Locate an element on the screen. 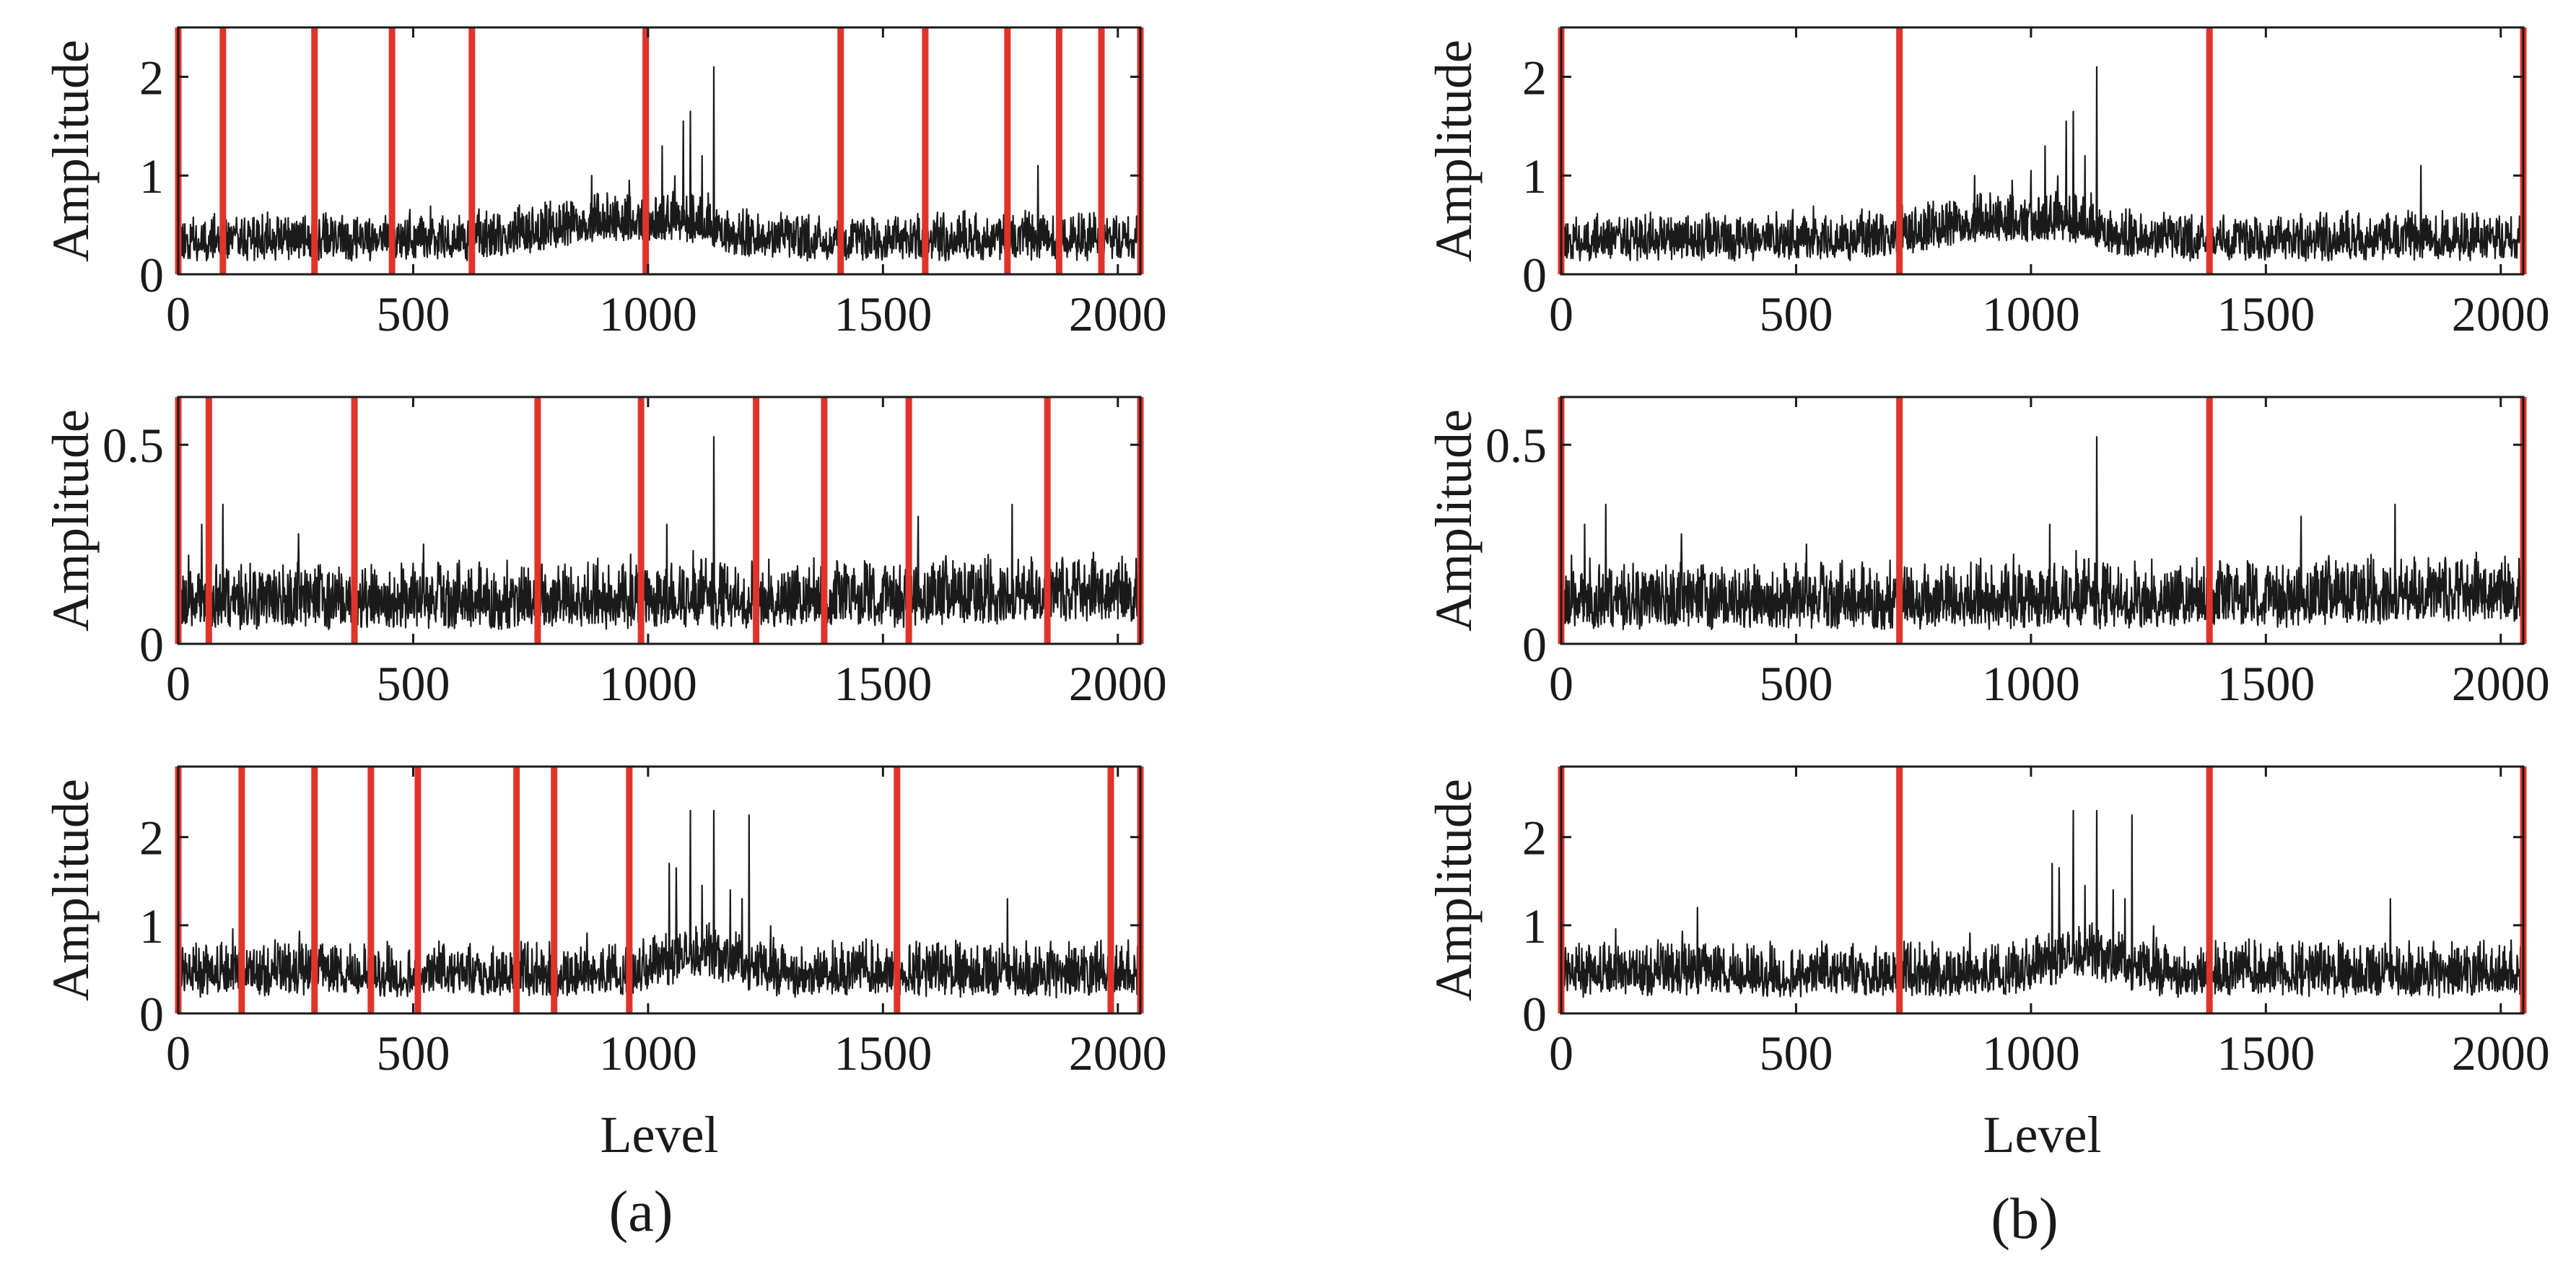 The image size is (2576, 1274). x-axis-label-b3: Level is located at coordinates (2042, 1135).